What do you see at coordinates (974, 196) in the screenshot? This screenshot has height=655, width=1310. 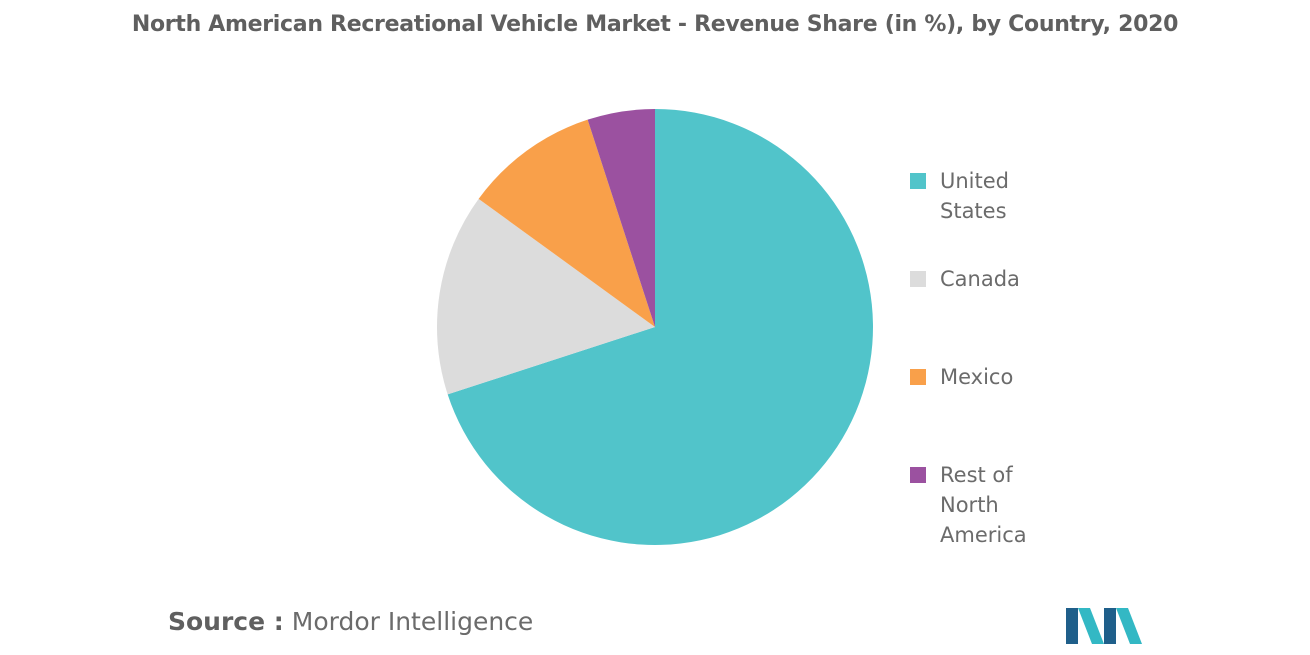 I see `legend-label-united-states: United States` at bounding box center [974, 196].